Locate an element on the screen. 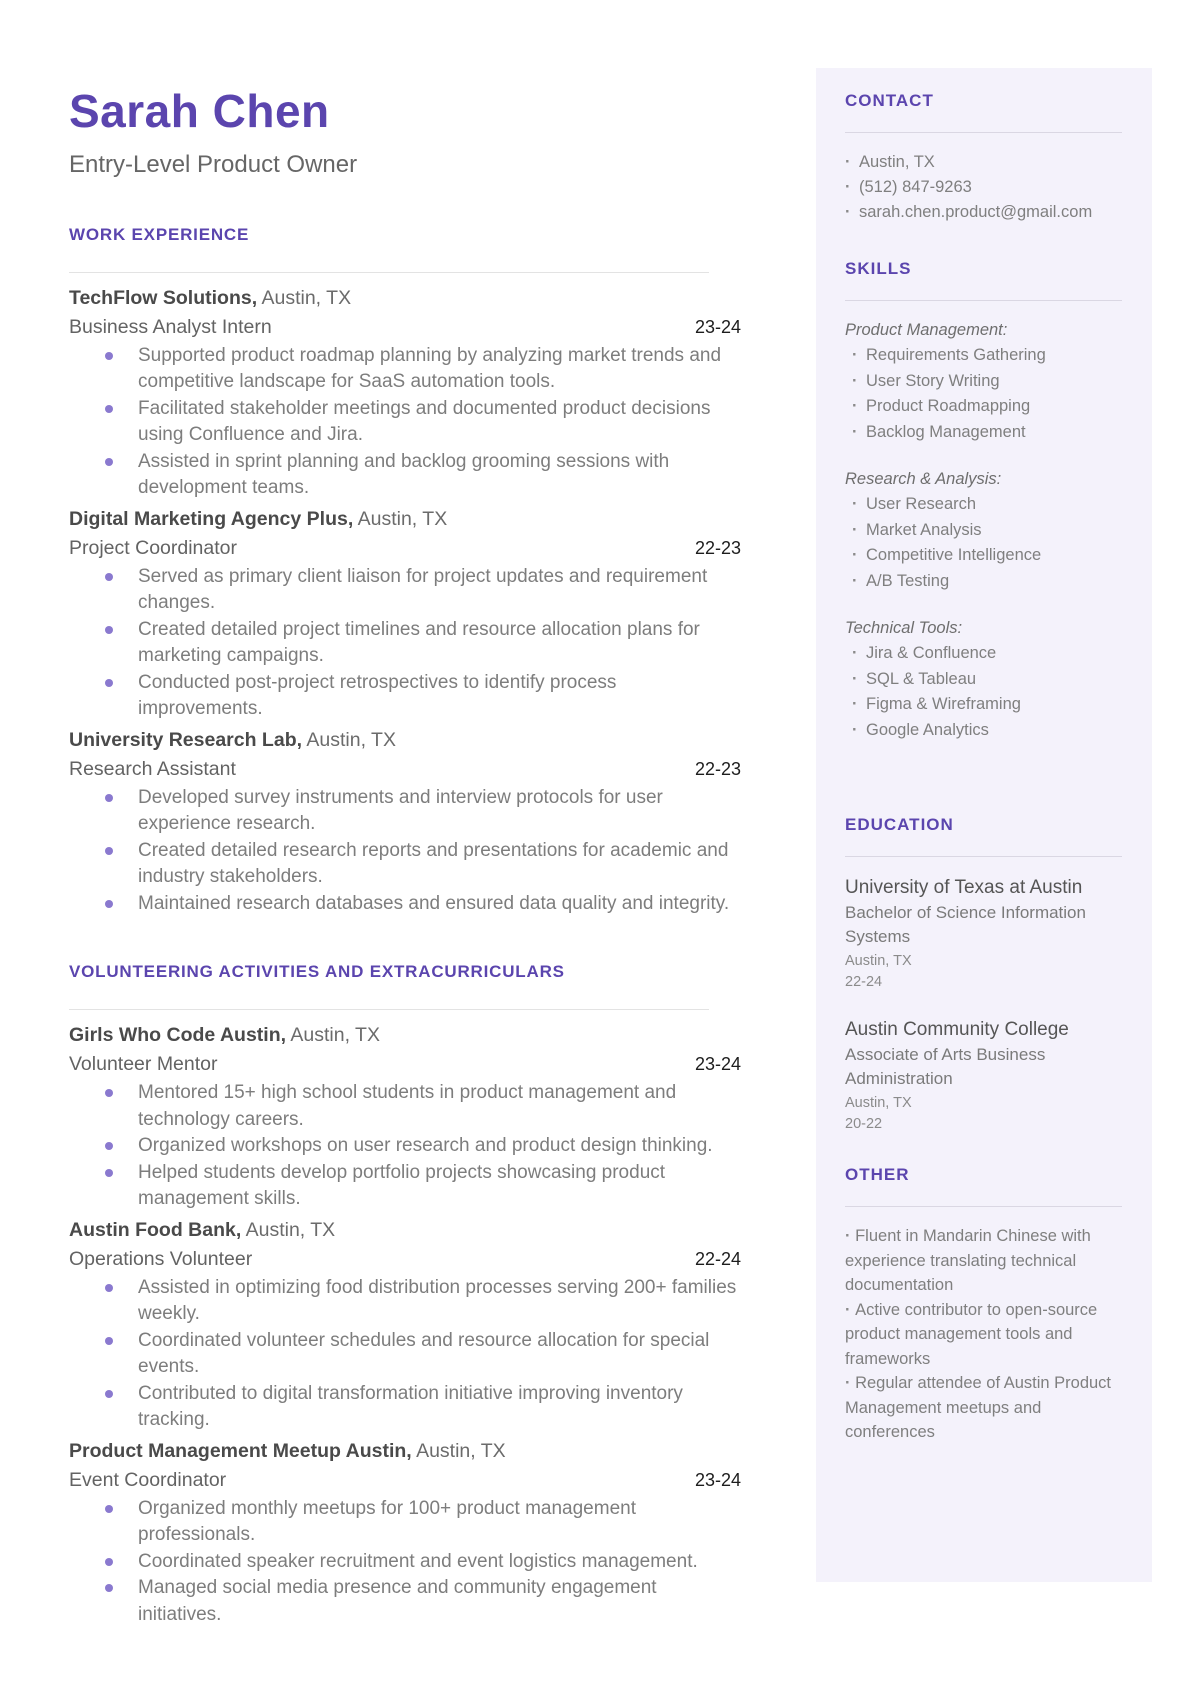 The height and width of the screenshot is (1683, 1190). skill-item: Market Analysis is located at coordinates (983, 531).